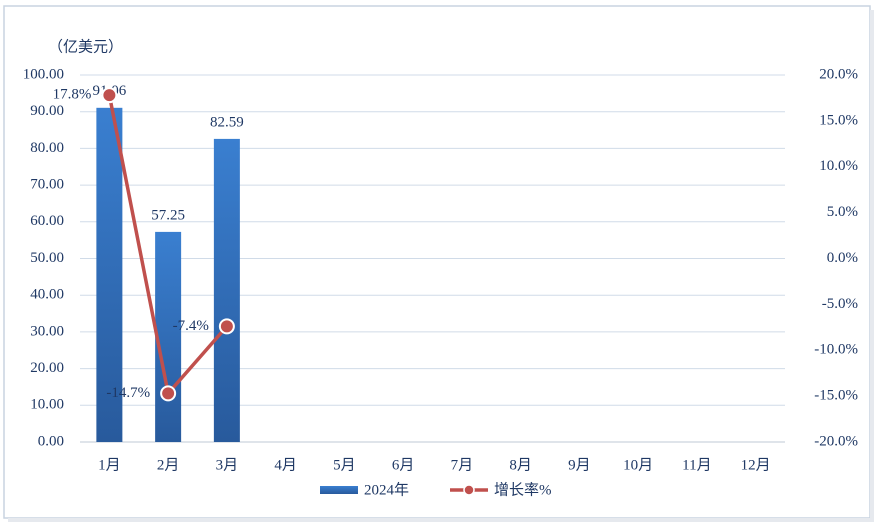 The height and width of the screenshot is (528, 883). Describe the element at coordinates (227, 122) in the screenshot. I see `bar-value-label: 82.59` at that location.